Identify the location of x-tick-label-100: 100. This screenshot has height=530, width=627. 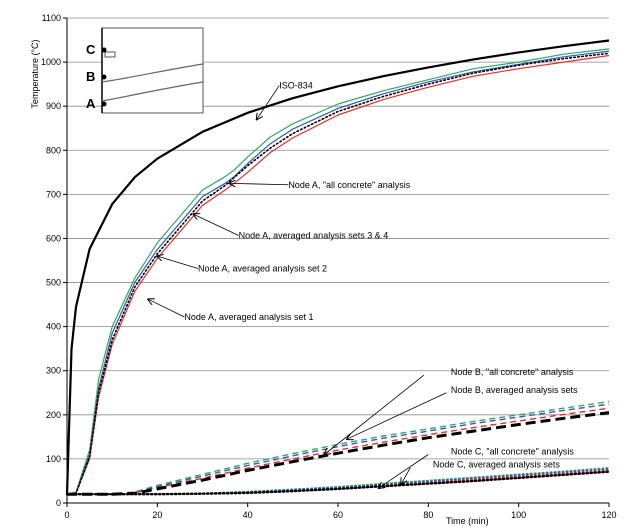
(518, 515).